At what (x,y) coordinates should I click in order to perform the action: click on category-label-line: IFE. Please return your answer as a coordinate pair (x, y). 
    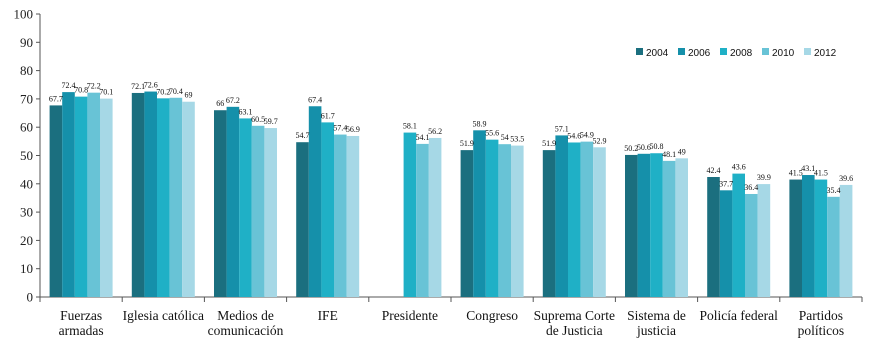
    Looking at the image, I should click on (328, 315).